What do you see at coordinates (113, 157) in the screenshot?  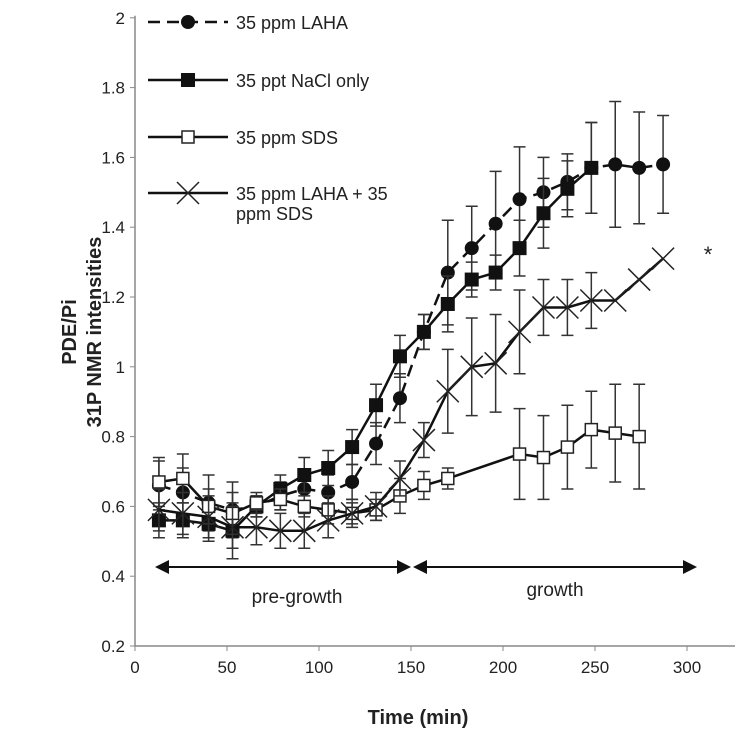 I see `y-tick-label: 1.6` at bounding box center [113, 157].